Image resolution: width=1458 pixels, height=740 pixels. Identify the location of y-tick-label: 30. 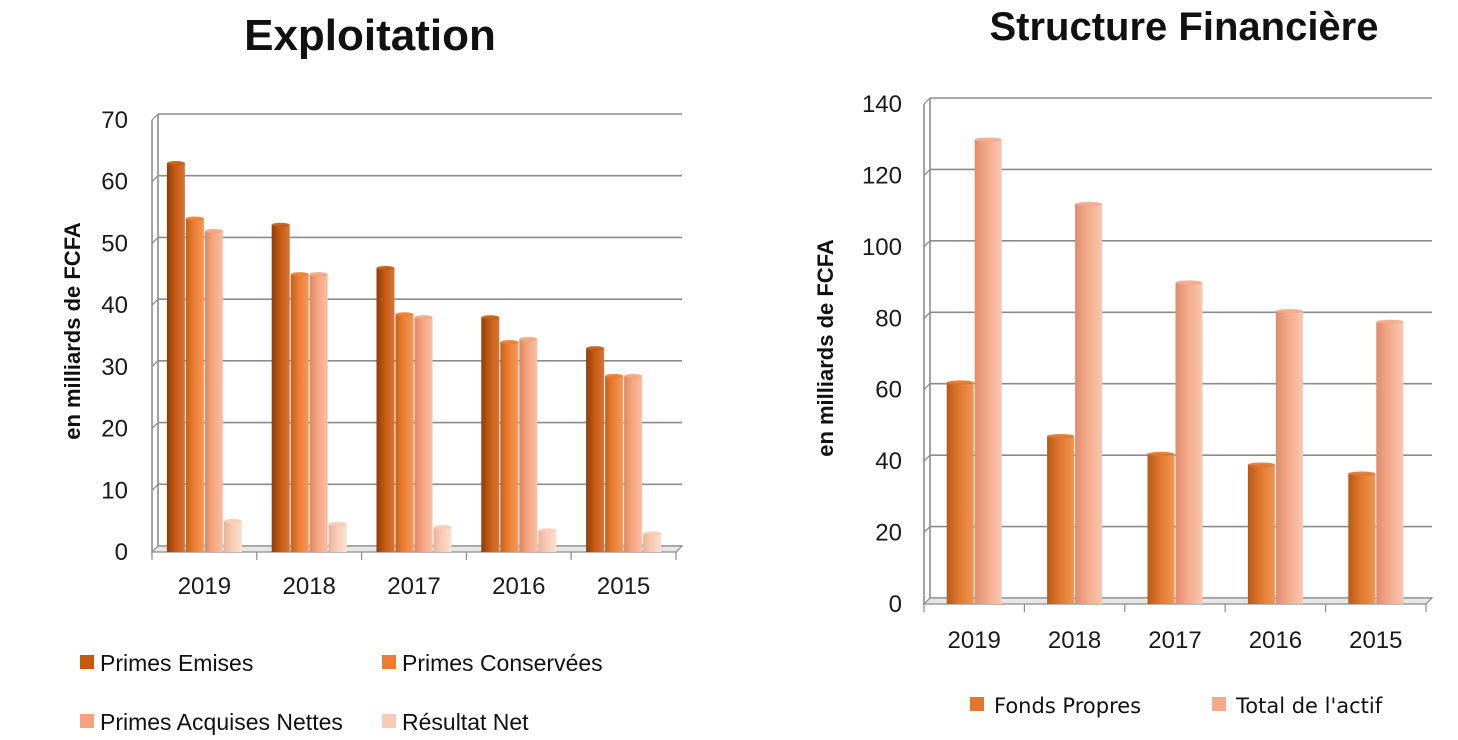
(114, 367).